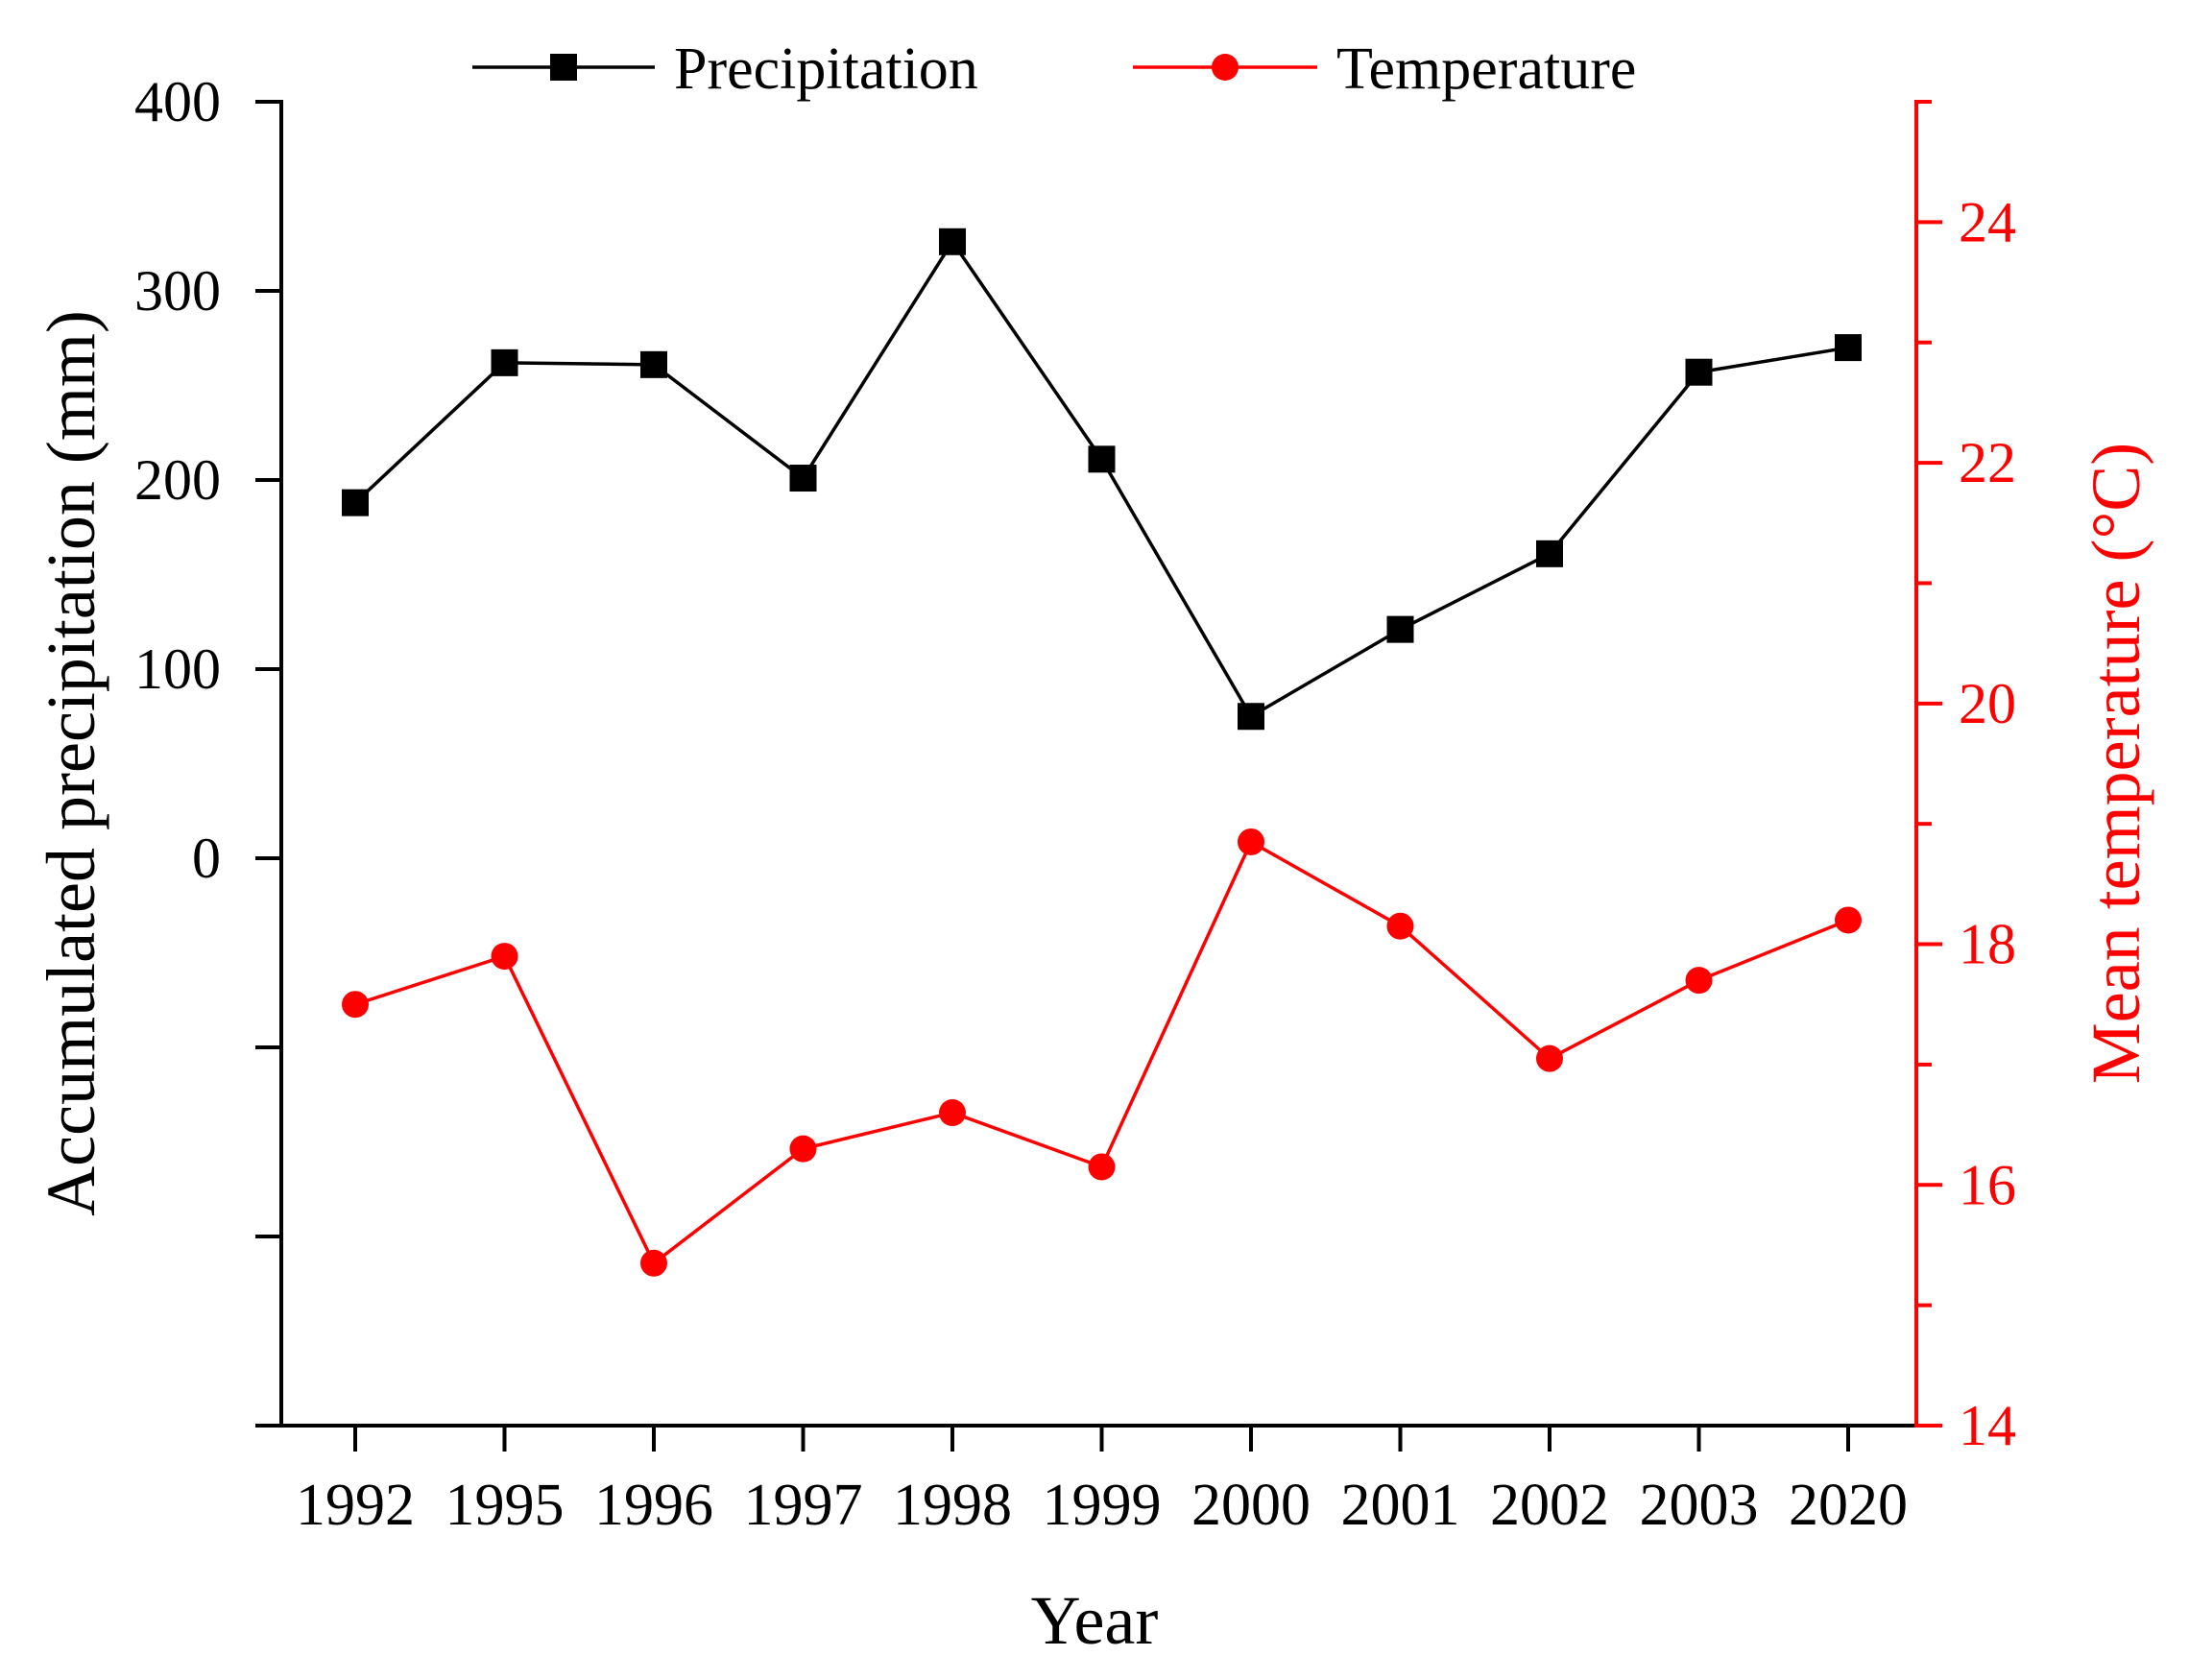  I want to click on x-axis-tick-label: 2002, so click(1550, 1505).